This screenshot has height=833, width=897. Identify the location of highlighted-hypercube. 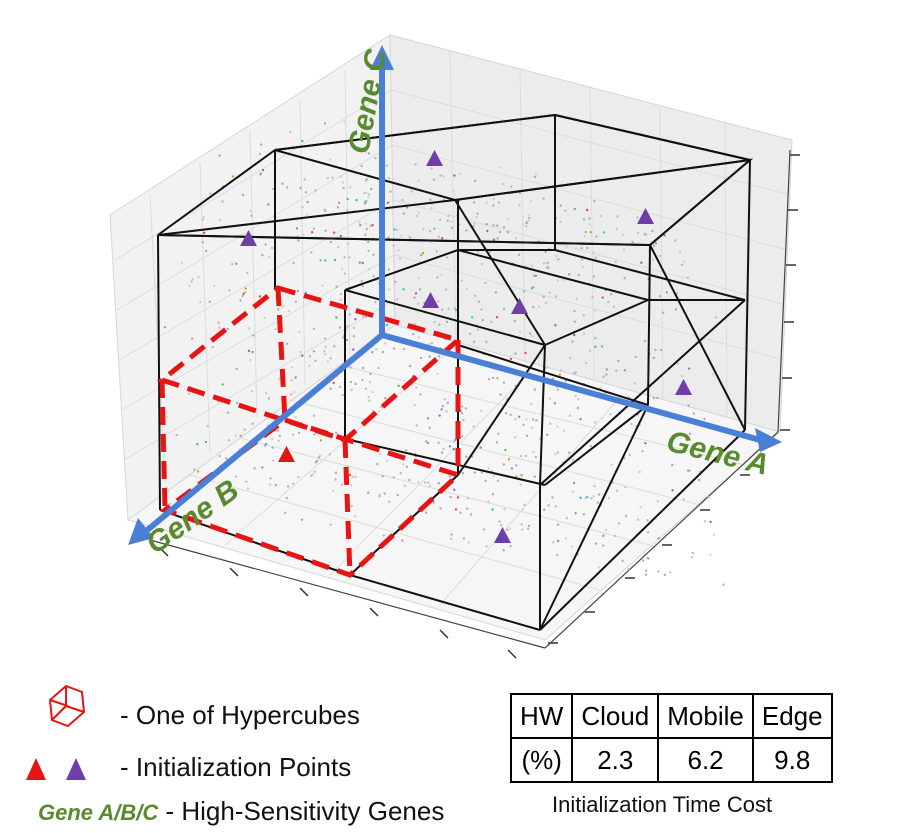
(310, 431).